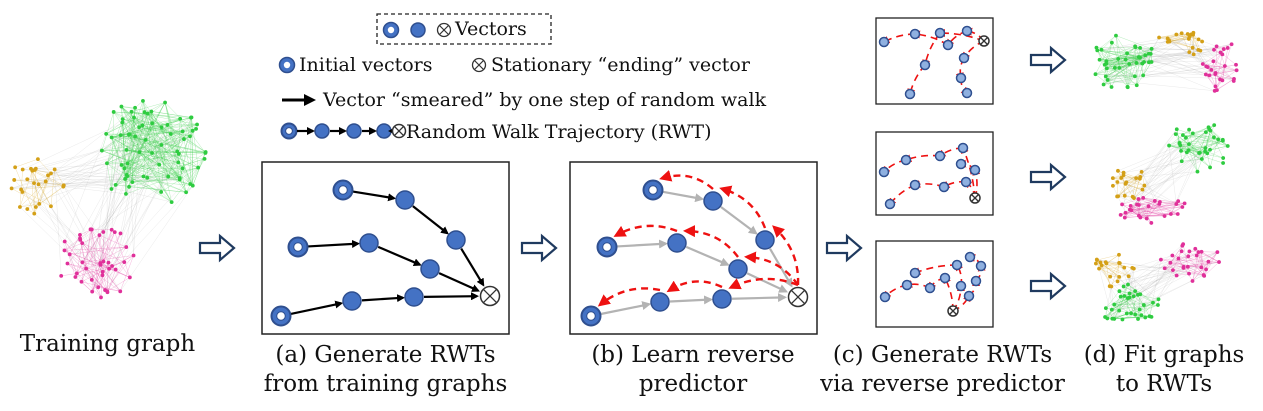 The image size is (1263, 411). I want to click on caption-c-line2: via reverse predictor, so click(942, 384).